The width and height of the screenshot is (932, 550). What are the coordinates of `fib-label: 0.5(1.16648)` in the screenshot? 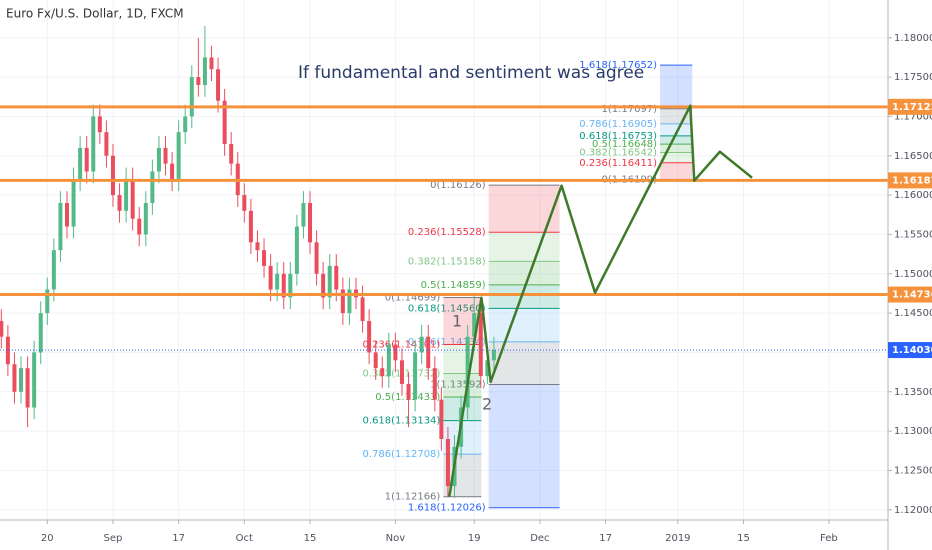 It's located at (624, 144).